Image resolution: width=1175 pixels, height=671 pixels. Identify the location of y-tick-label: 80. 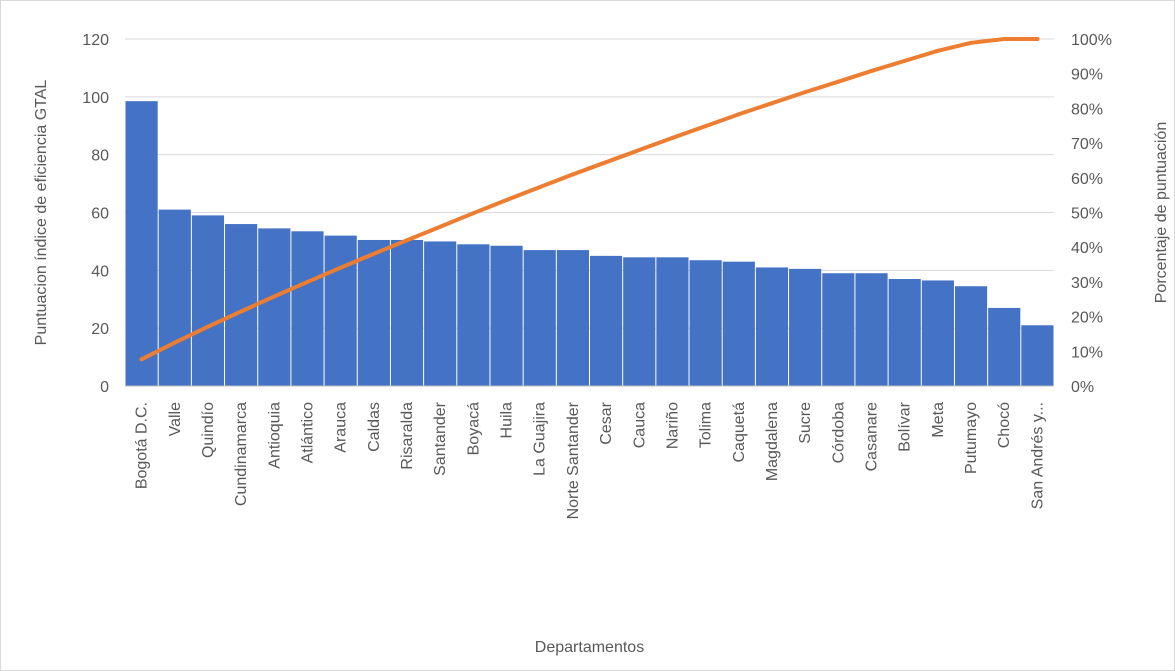
(100, 156).